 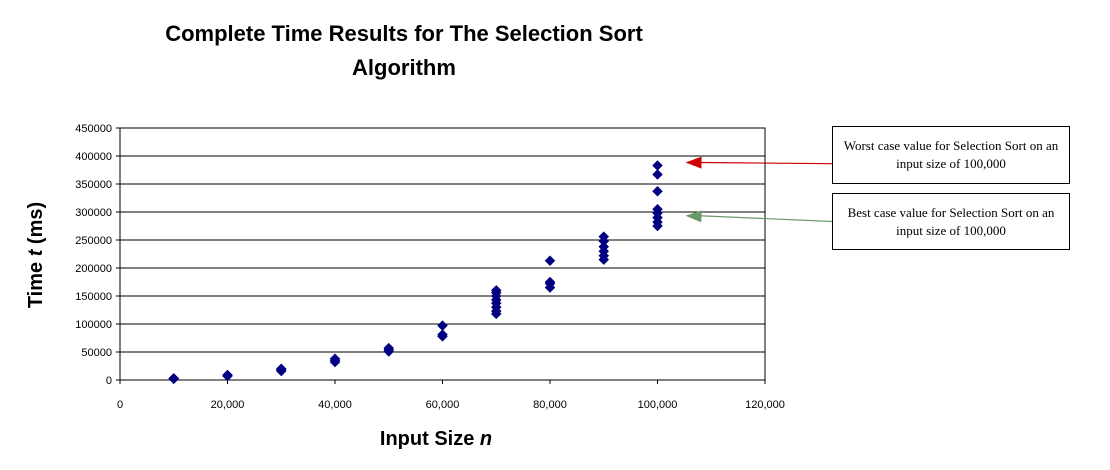 I want to click on y-tick-label: 300000, so click(x=93, y=213).